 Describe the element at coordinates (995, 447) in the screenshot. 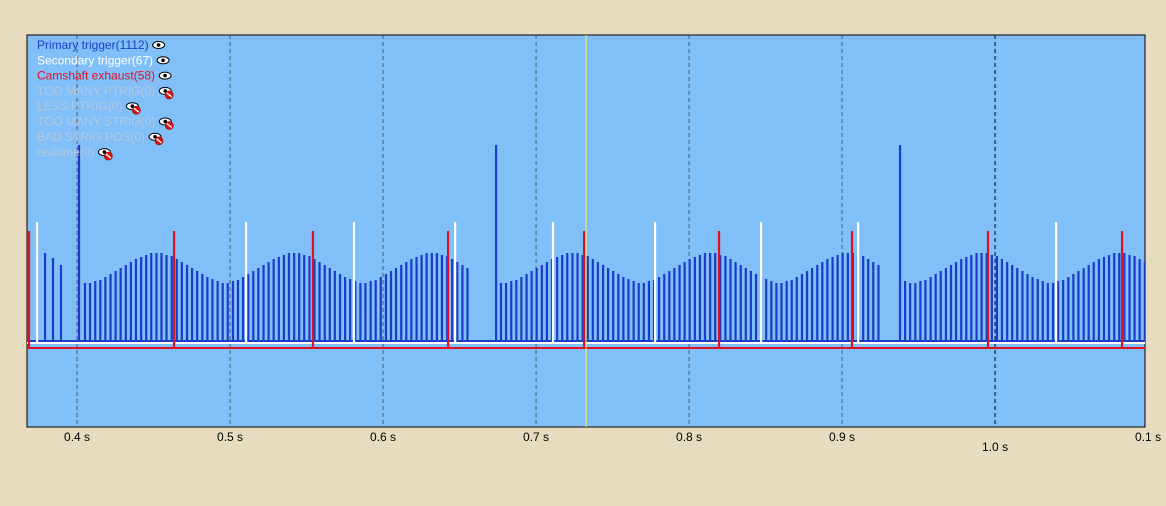

I see `x-tick-label: 1.0 s` at that location.